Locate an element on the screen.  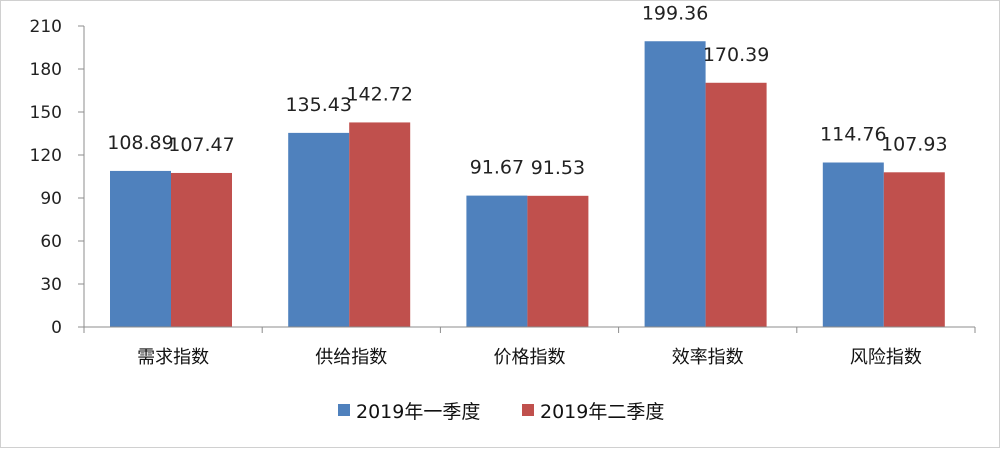
y-tick-label: 210 is located at coordinates (46, 27).